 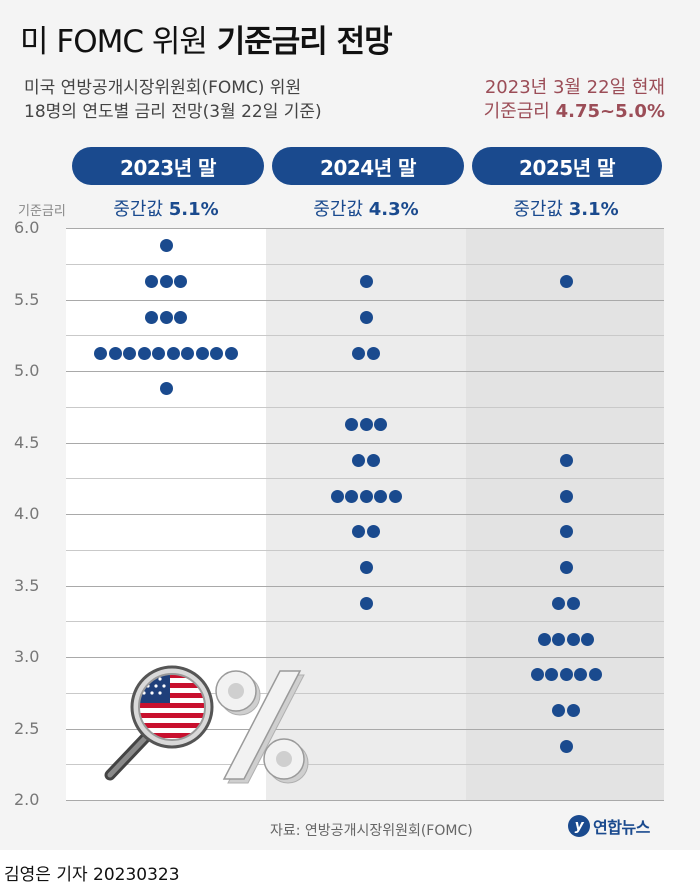 I want to click on author-credit: 김영은 기자 20230323, so click(x=92, y=875).